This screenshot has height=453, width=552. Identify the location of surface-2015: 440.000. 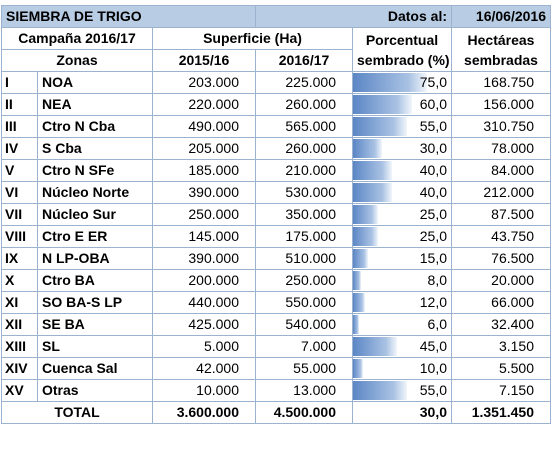
(204, 302).